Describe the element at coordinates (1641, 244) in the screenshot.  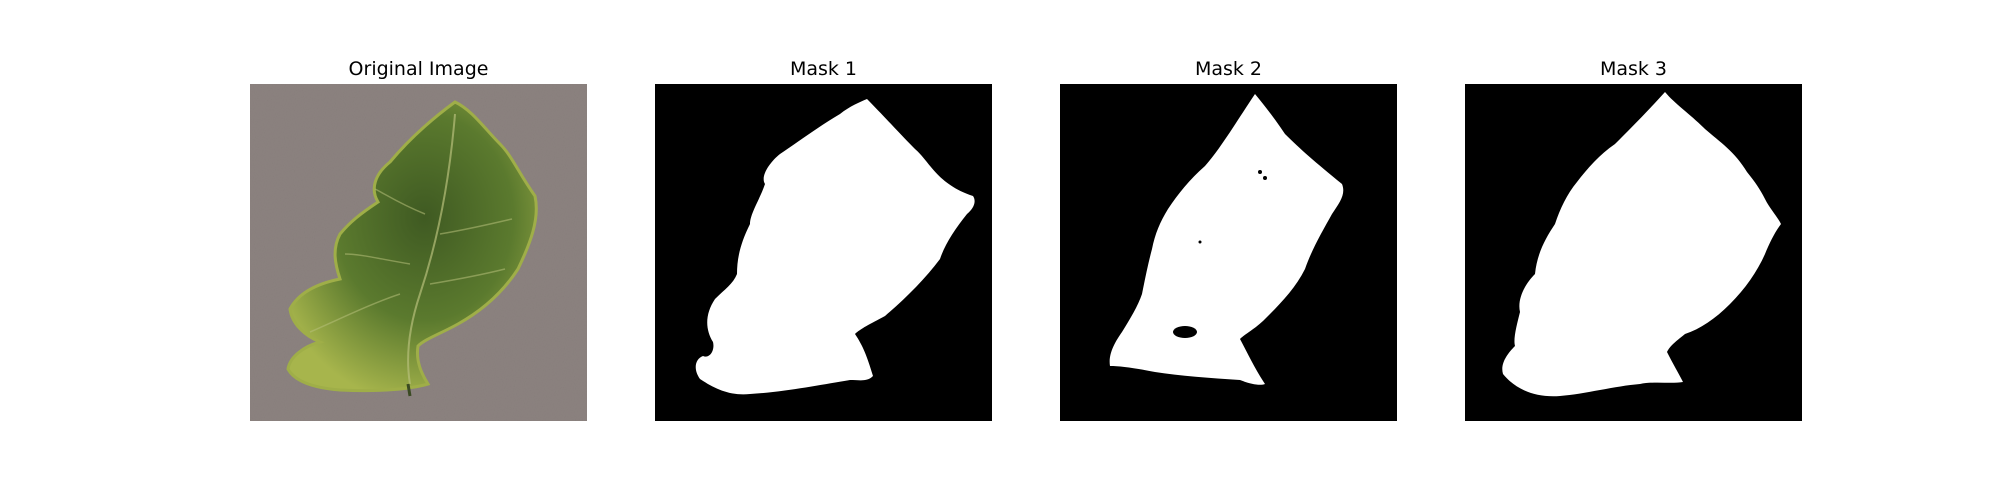
I see `mask-3-region` at that location.